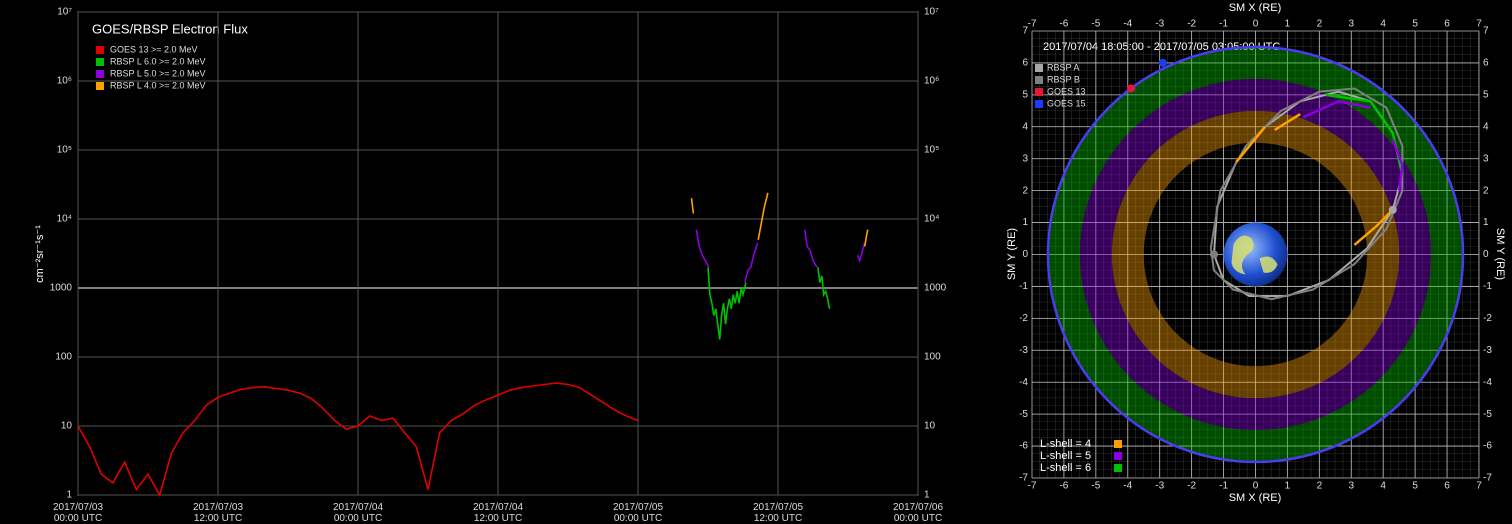  What do you see at coordinates (1487, 350) in the screenshot?
I see `y-tick-label-right: -3` at bounding box center [1487, 350].